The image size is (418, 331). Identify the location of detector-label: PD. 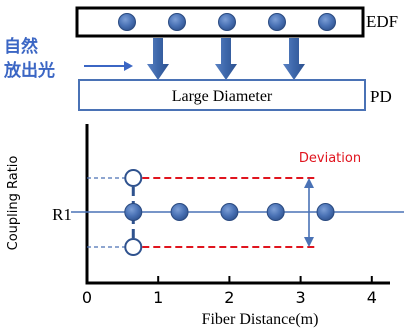
(381, 96).